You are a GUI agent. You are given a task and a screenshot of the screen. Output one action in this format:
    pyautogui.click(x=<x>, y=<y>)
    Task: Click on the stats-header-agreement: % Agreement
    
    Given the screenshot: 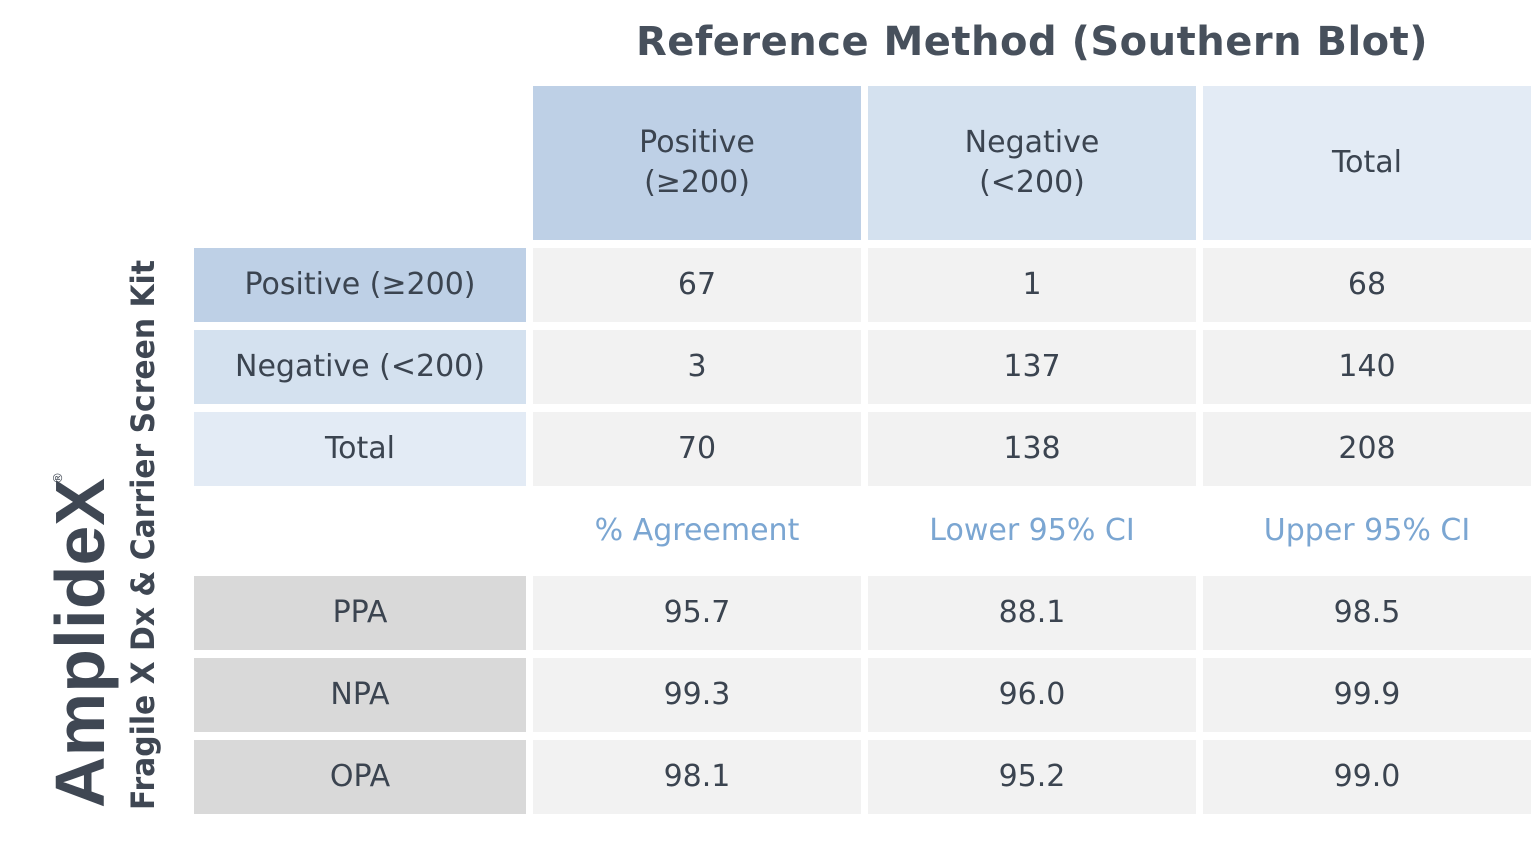 What is the action you would take?
    pyautogui.click(x=697, y=530)
    